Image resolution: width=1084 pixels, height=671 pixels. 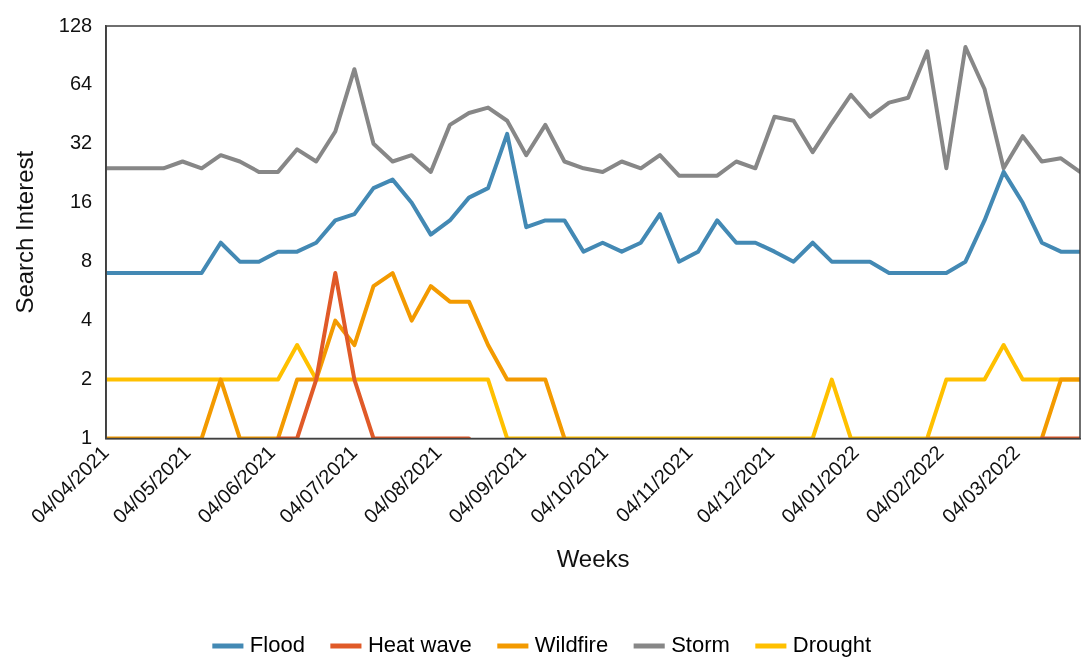 What do you see at coordinates (277, 645) in the screenshot?
I see `legend-label: Flood` at bounding box center [277, 645].